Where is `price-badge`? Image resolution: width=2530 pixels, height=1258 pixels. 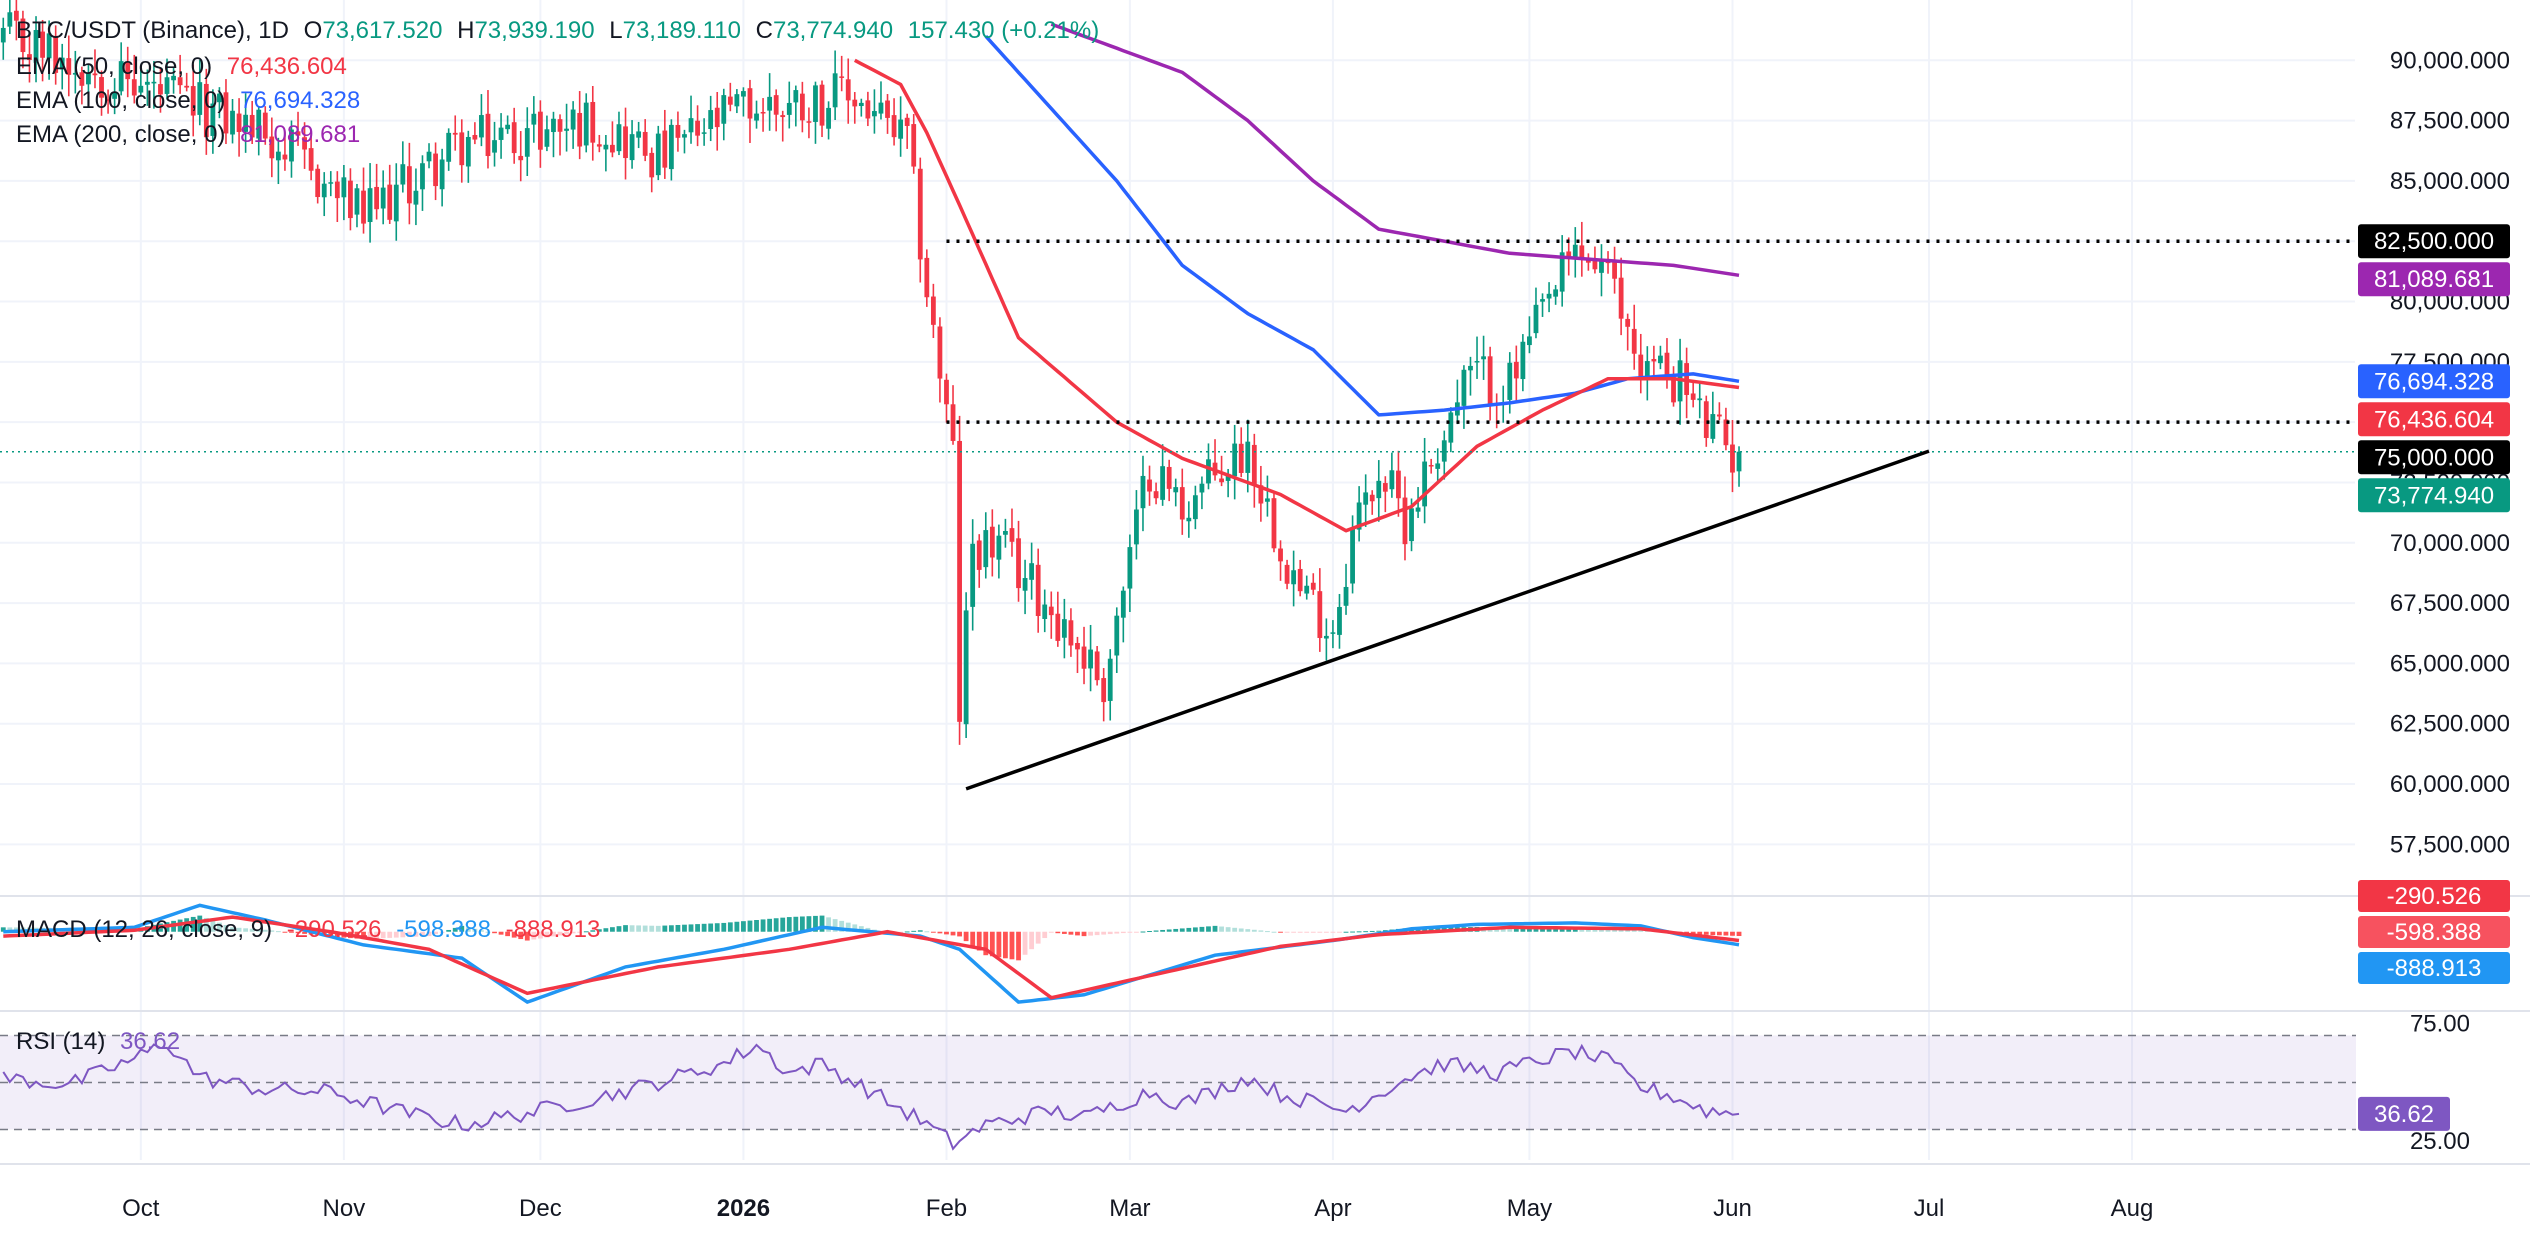 price-badge is located at coordinates (2434, 279).